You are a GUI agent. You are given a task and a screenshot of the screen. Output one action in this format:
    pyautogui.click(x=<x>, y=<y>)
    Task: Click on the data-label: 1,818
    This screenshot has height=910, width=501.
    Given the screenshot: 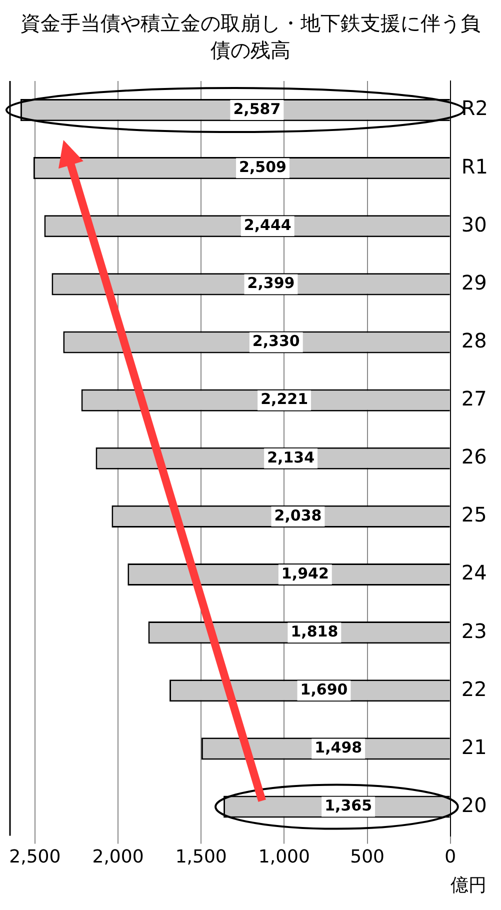 What is the action you would take?
    pyautogui.click(x=314, y=631)
    